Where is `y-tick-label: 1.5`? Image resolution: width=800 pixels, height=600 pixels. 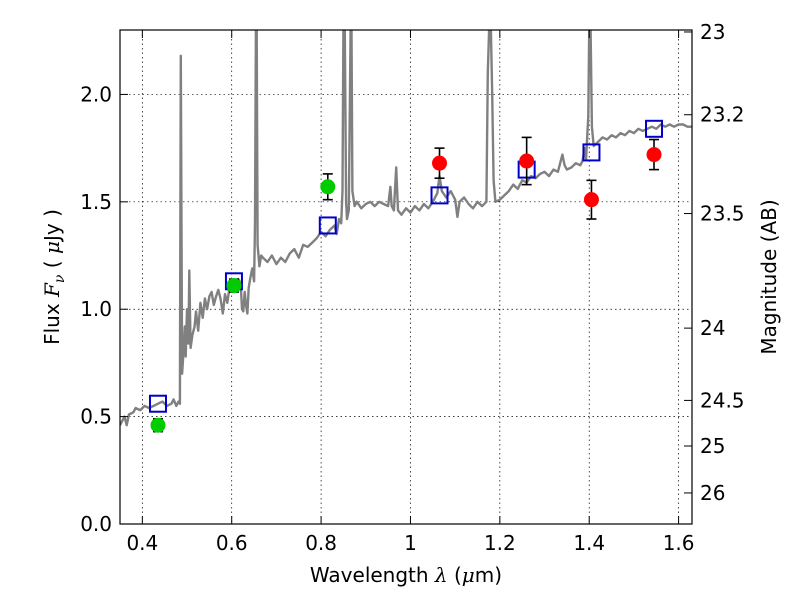 y-tick-label: 1.5 is located at coordinates (96, 202).